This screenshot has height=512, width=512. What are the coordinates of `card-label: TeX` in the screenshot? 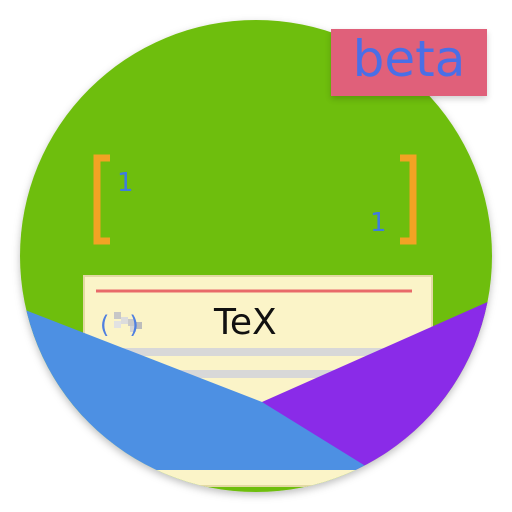 It's located at (245, 322).